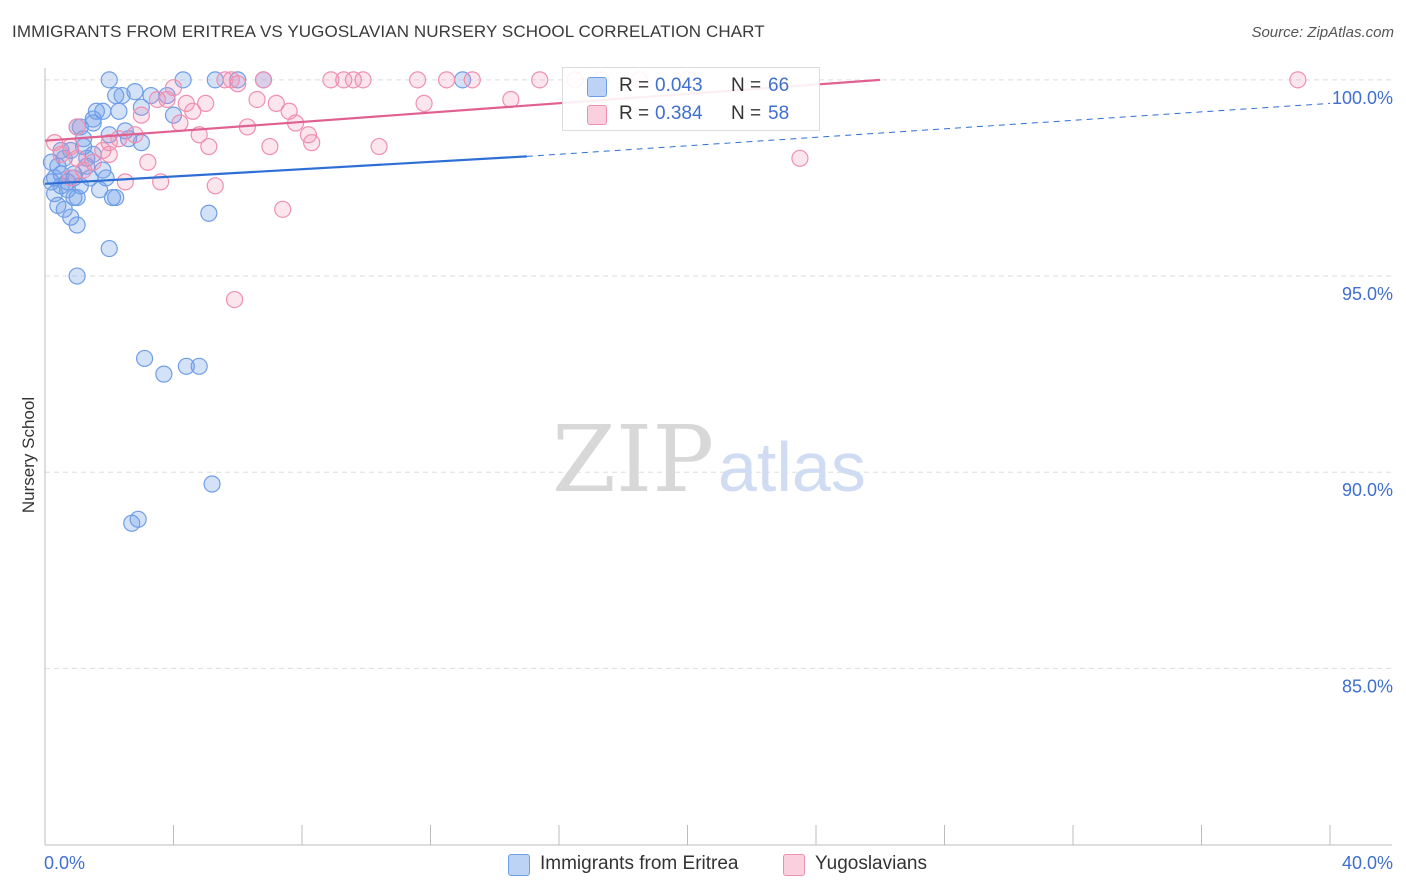 This screenshot has height=892, width=1406. What do you see at coordinates (28, 455) in the screenshot?
I see `y-axis-label: Nursery School` at bounding box center [28, 455].